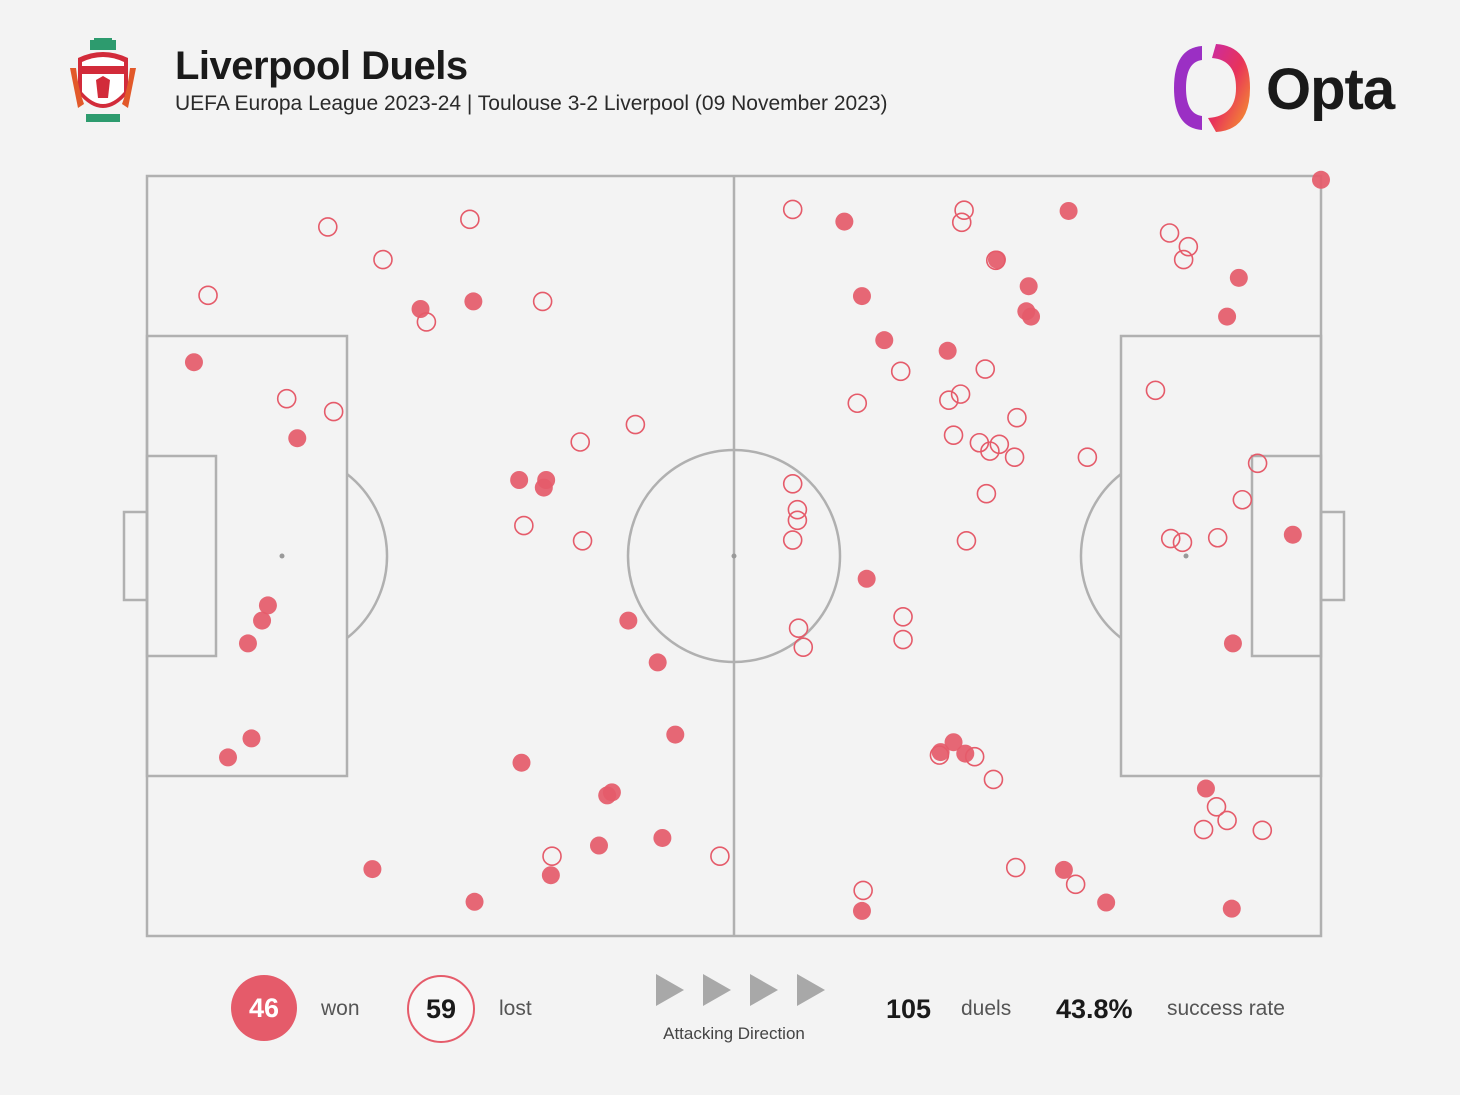 This screenshot has width=1460, height=1095. I want to click on success-rate-label: success rate, so click(1226, 1008).